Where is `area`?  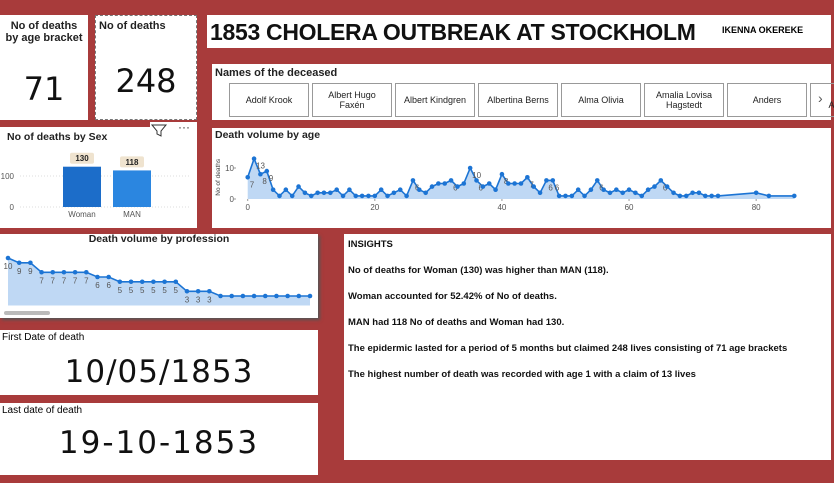 area is located at coordinates (521, 178).